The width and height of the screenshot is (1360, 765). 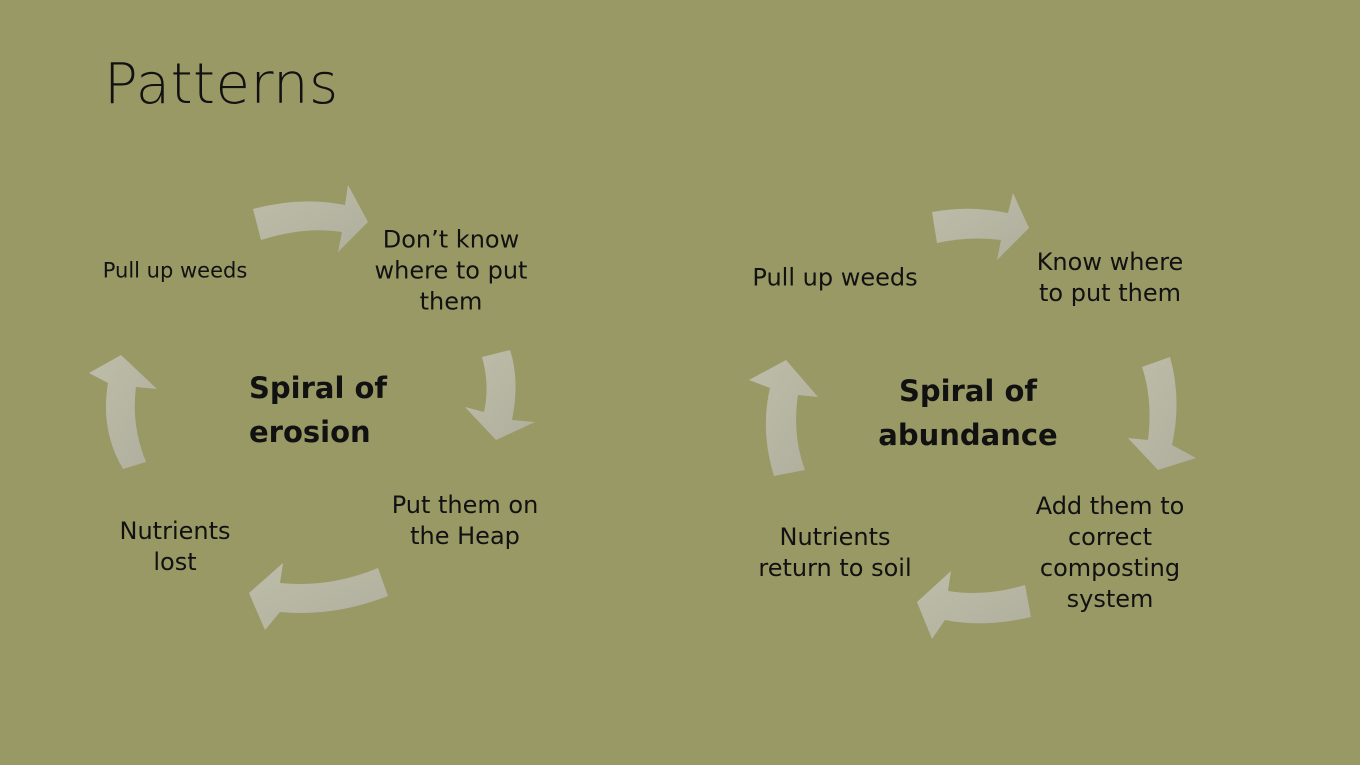 I want to click on cycle-node-dont-know-where: Don’t know where to put them, so click(x=451, y=270).